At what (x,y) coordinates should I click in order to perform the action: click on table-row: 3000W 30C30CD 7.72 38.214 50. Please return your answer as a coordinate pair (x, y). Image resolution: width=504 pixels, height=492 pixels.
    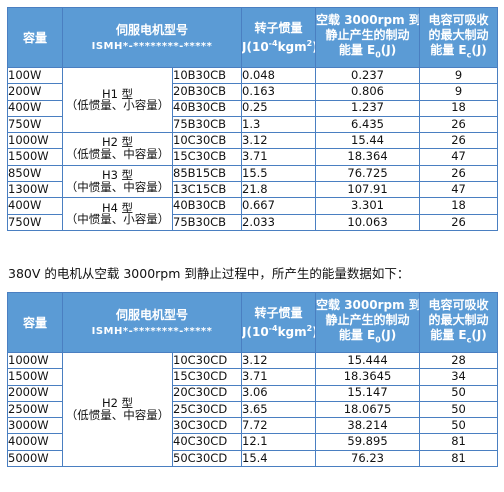
    Looking at the image, I should click on (253, 426).